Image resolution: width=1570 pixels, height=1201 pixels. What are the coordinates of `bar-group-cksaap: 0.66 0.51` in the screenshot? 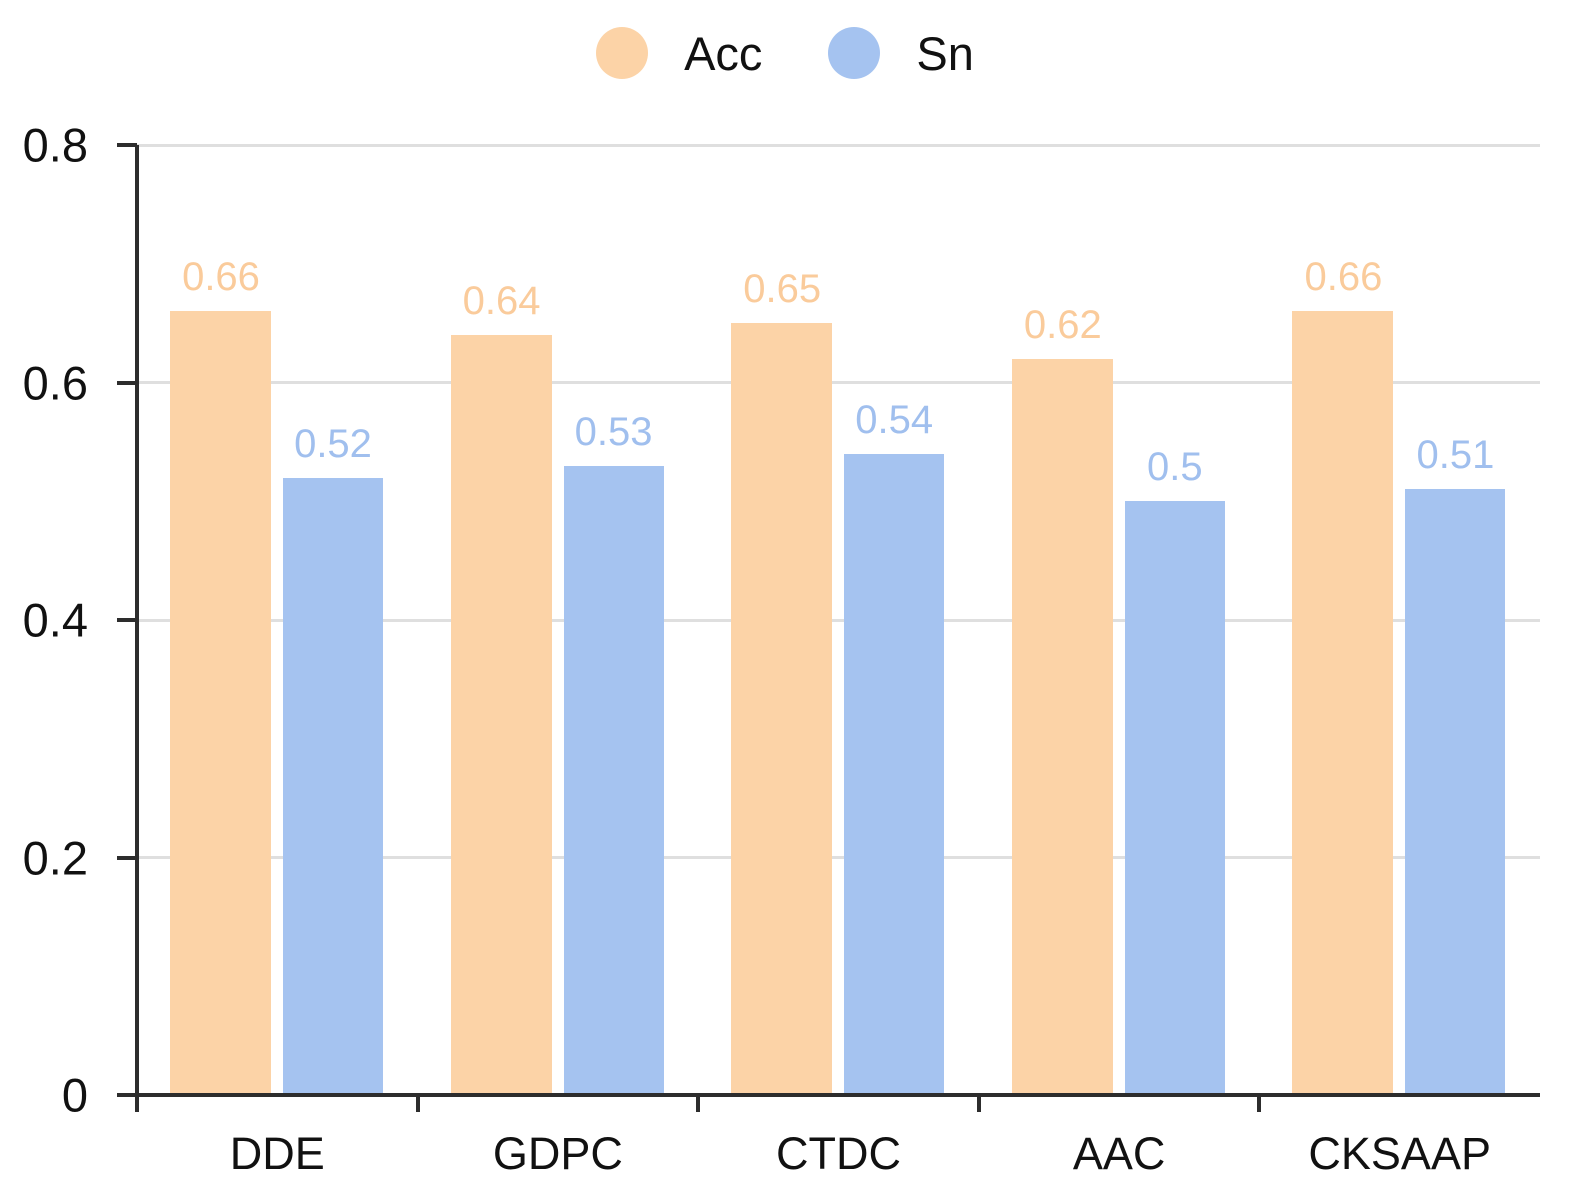 It's located at (1399, 620).